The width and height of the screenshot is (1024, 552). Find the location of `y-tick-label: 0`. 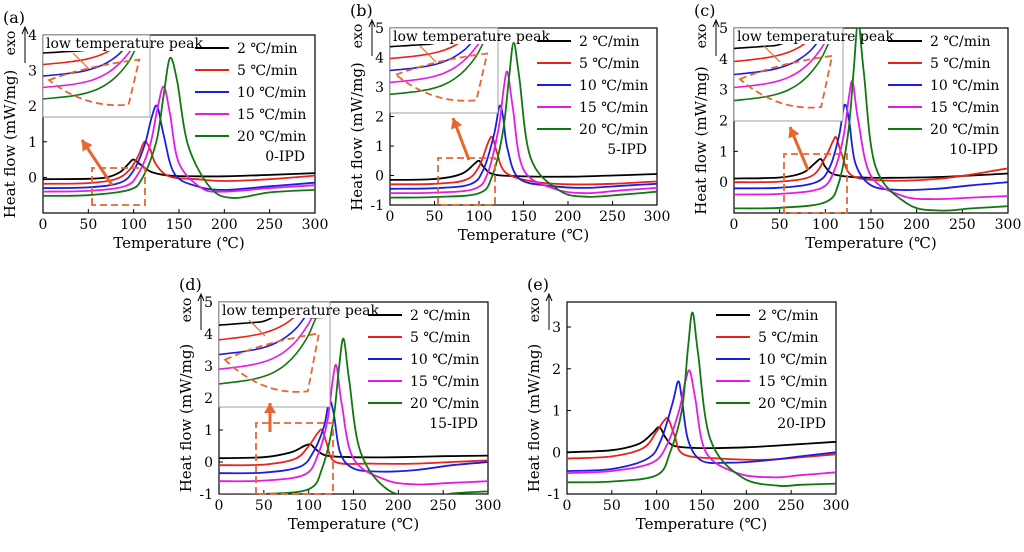

y-tick-label: 0 is located at coordinates (723, 183).